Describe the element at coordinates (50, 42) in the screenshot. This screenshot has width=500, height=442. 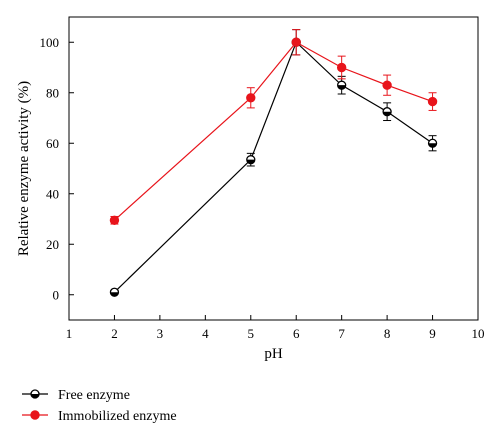
I see `y-tick-label: 100` at that location.